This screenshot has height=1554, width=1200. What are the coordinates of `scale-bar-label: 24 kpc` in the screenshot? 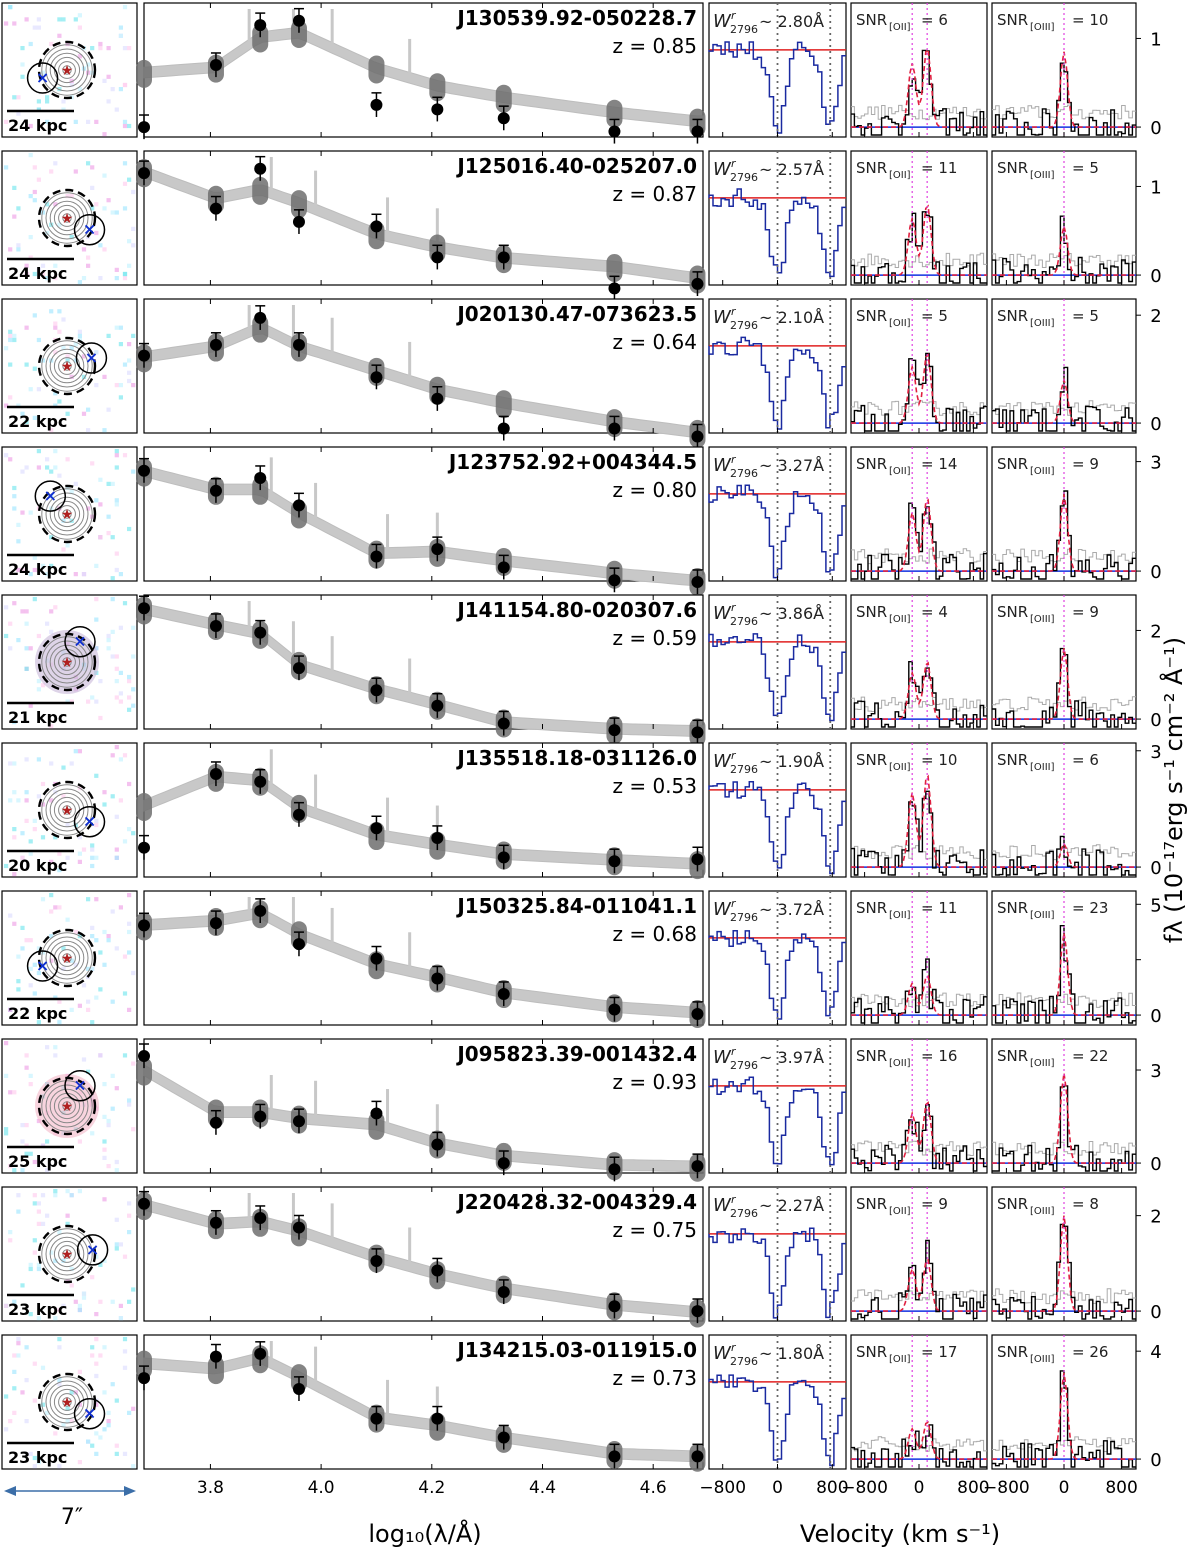 It's located at (37, 273).